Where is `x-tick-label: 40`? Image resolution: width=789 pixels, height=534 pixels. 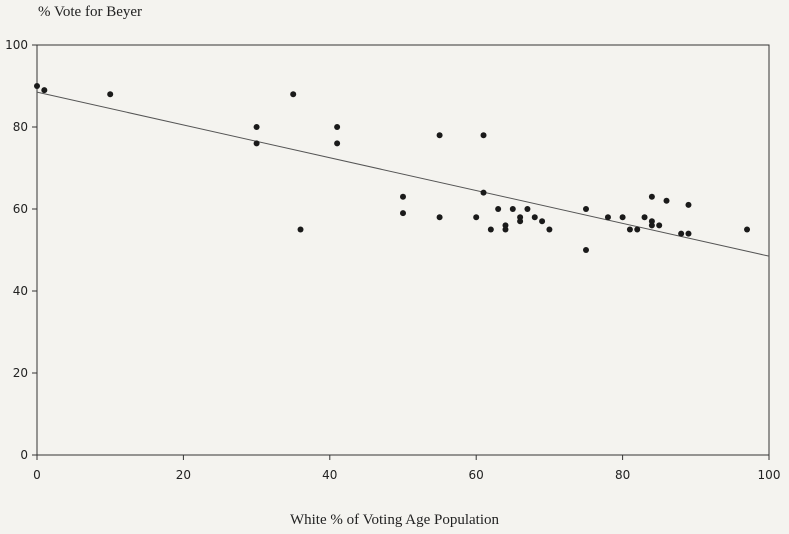 x-tick-label: 40 is located at coordinates (329, 475).